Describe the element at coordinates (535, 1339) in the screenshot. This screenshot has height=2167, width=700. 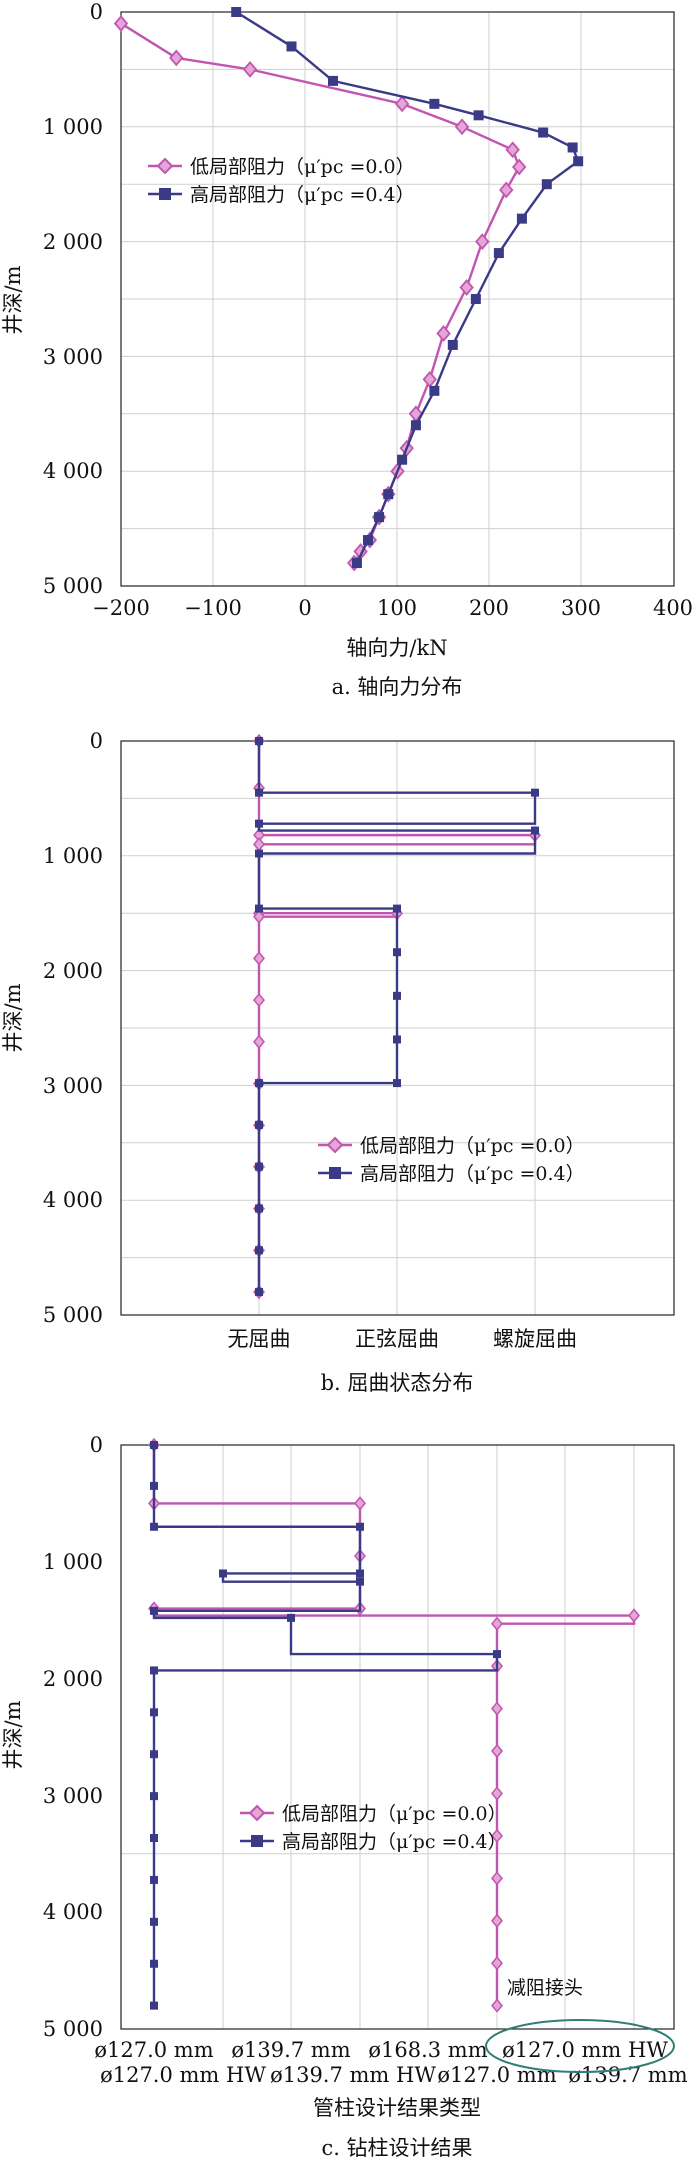
I see `chart-b-xtick: 螺旋屈曲` at that location.